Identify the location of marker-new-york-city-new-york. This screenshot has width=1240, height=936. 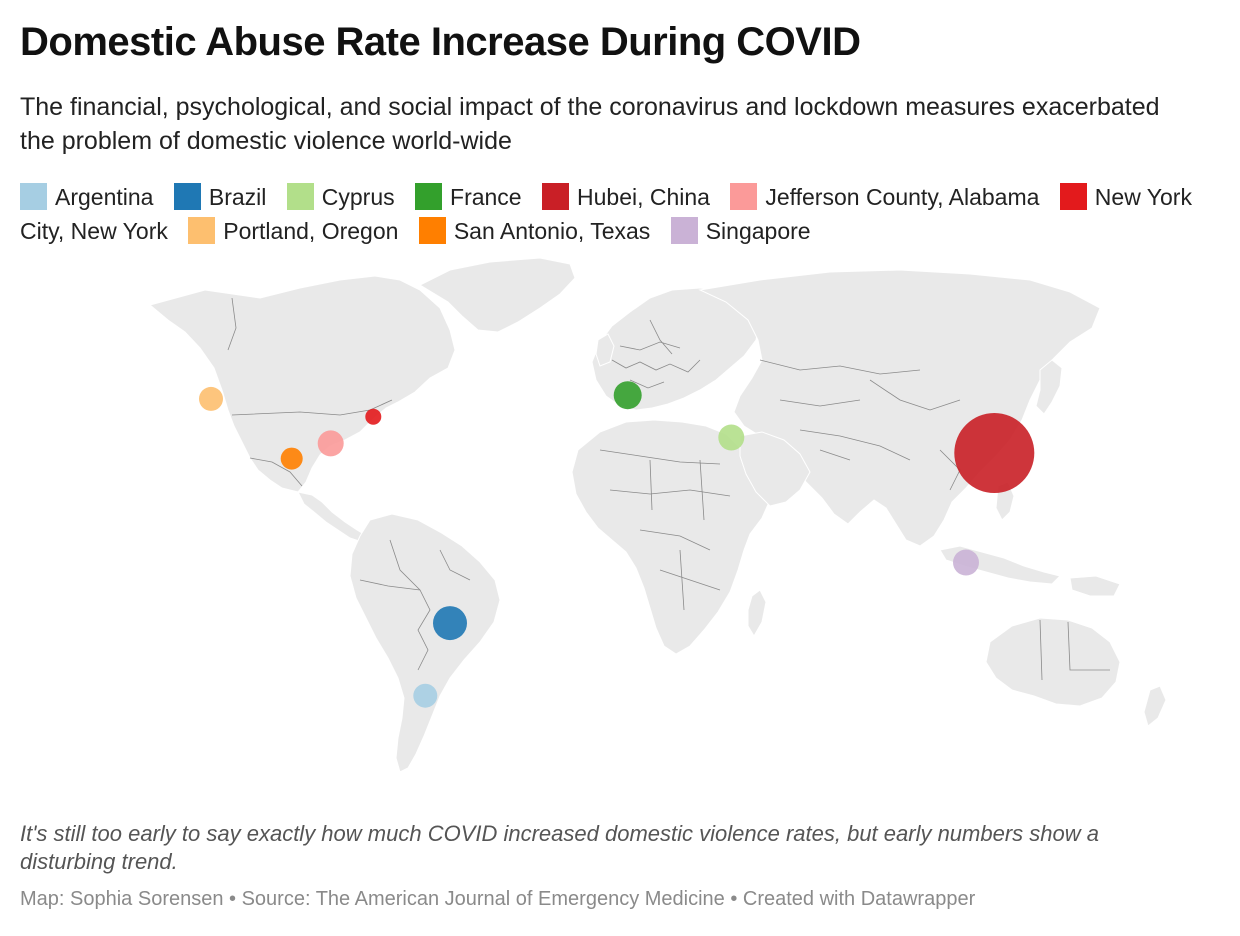
(373, 416).